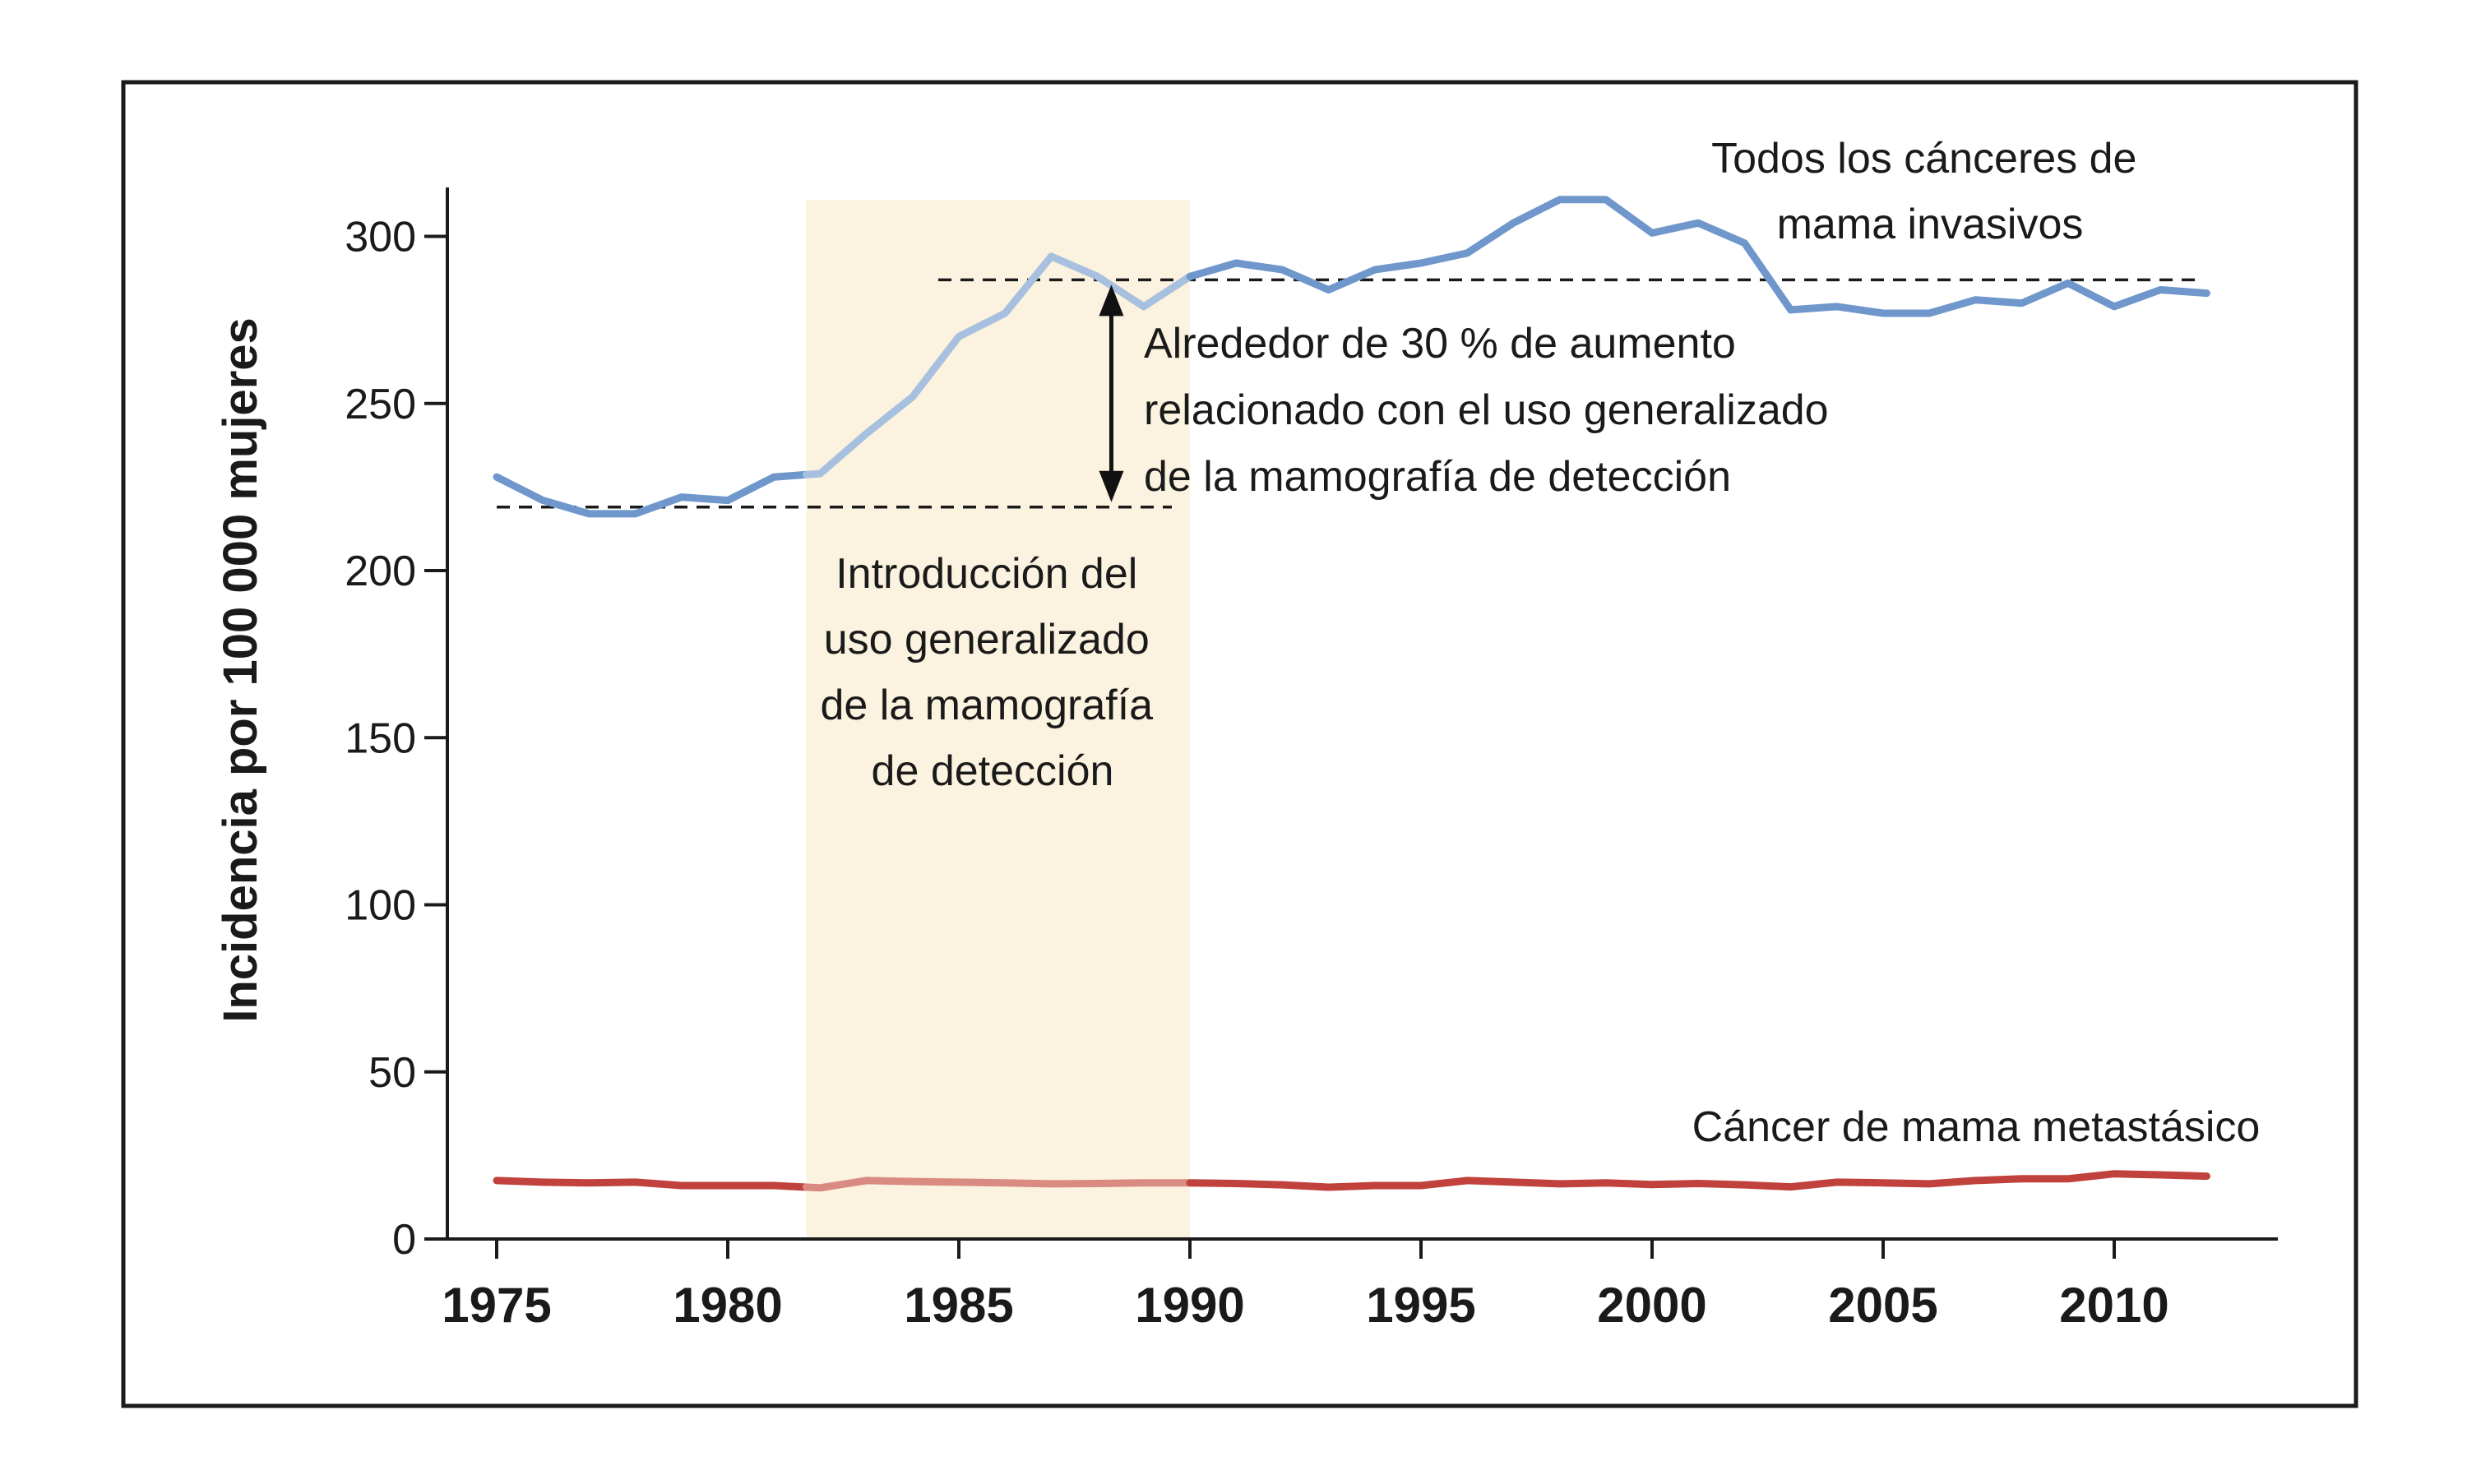 This screenshot has width=2467, height=1484. I want to click on x-tick-label: 2000, so click(1652, 1306).